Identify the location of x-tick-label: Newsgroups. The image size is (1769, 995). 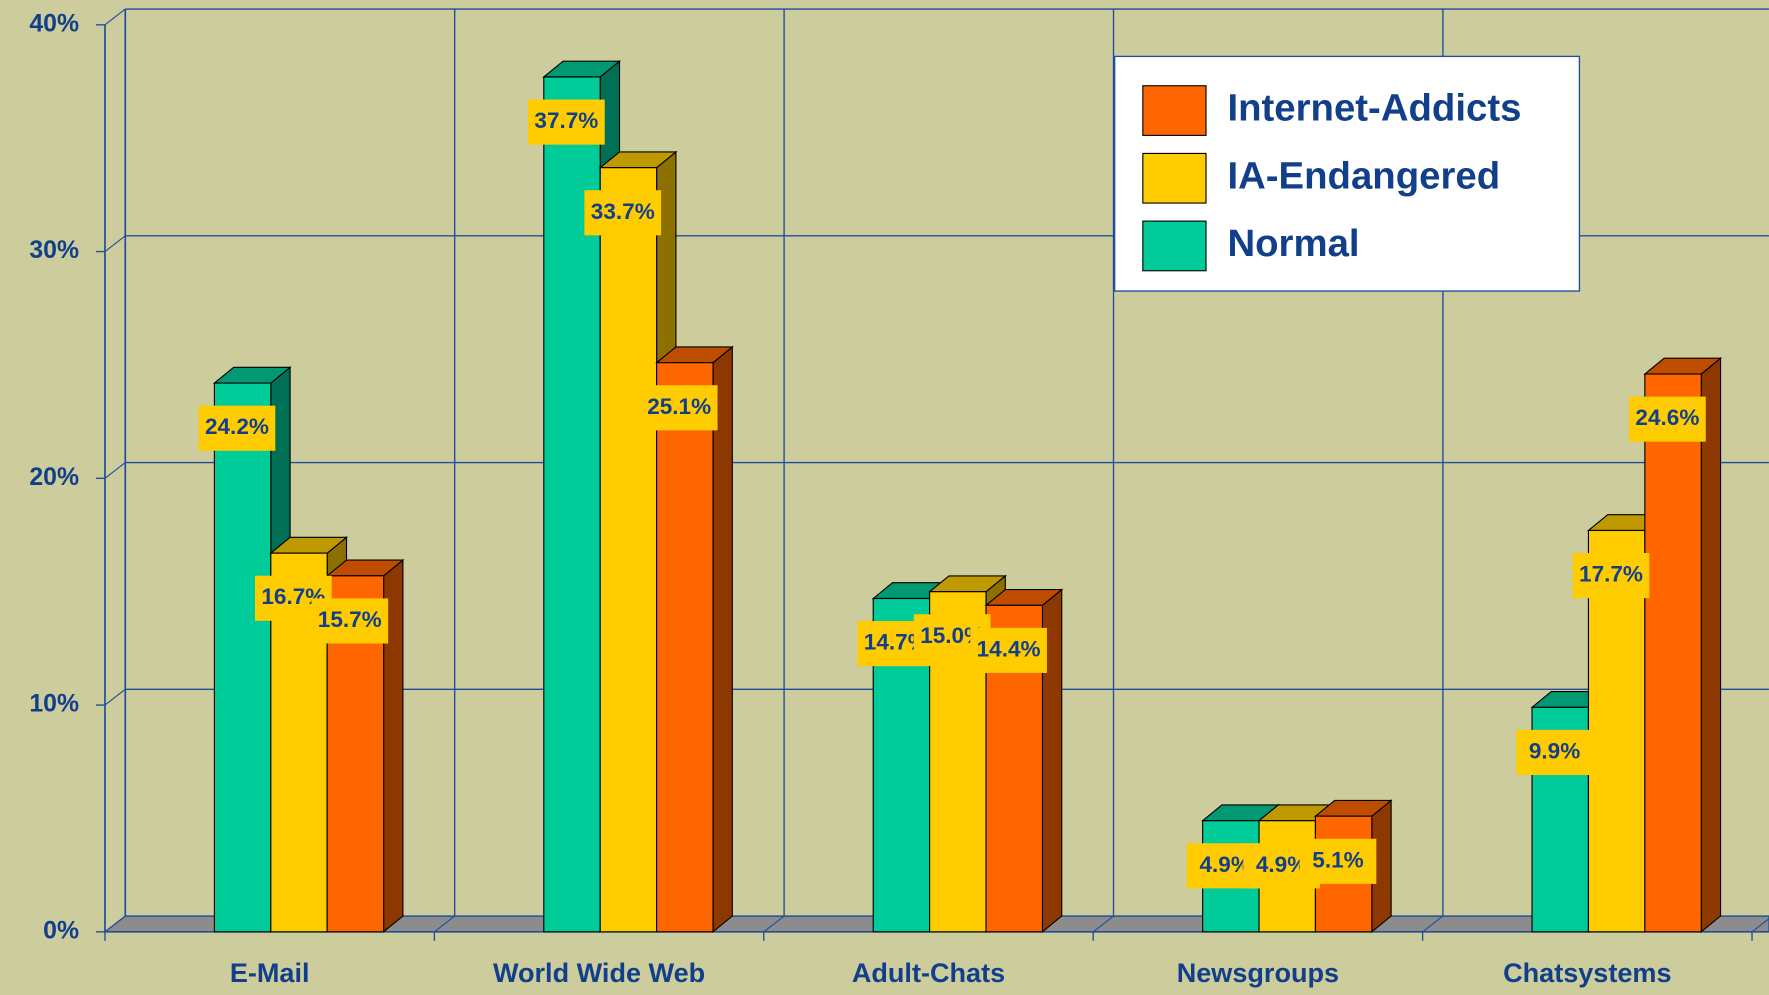
(1258, 972).